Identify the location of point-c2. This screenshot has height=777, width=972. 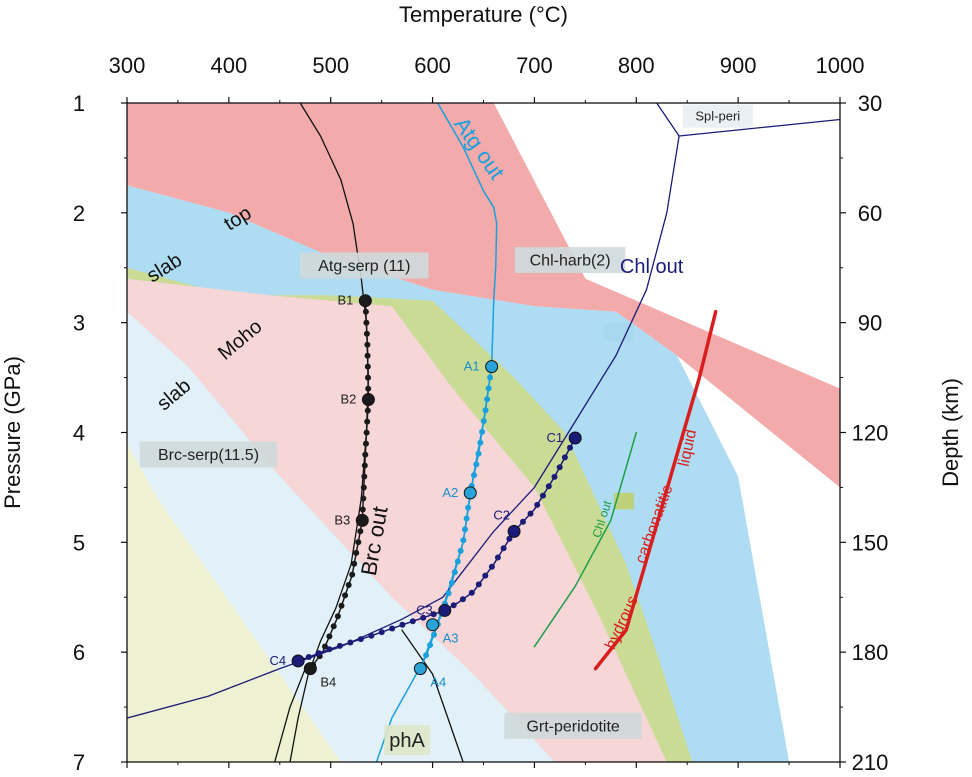
(514, 531).